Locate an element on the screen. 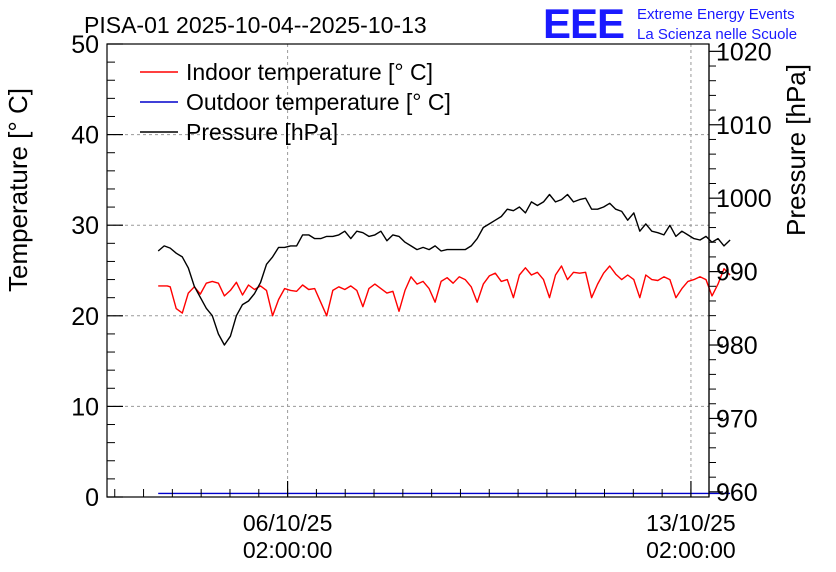 The image size is (836, 572). y2-tick-label: 980 is located at coordinates (737, 346).